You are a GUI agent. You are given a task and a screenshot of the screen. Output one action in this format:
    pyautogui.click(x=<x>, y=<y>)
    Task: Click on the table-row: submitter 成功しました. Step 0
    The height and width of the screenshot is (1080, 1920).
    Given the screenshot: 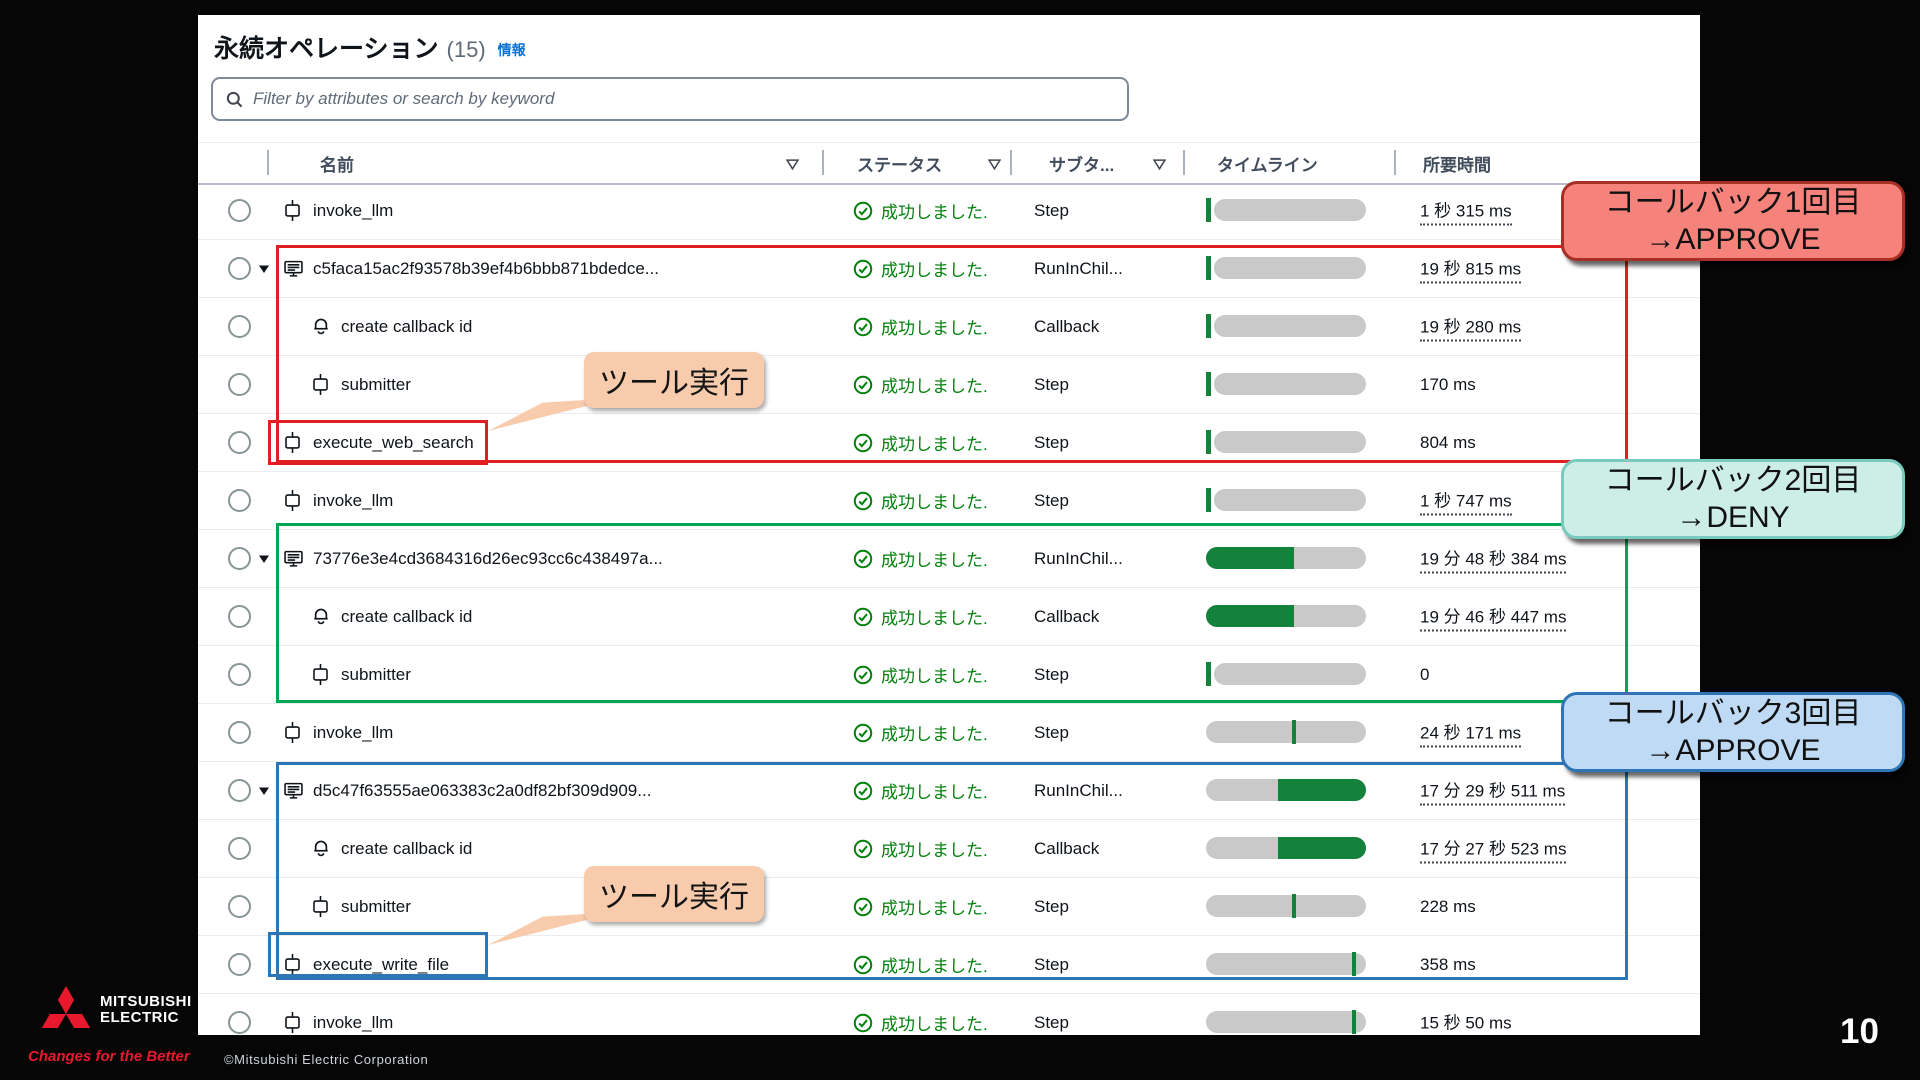 What is the action you would take?
    pyautogui.click(x=949, y=675)
    